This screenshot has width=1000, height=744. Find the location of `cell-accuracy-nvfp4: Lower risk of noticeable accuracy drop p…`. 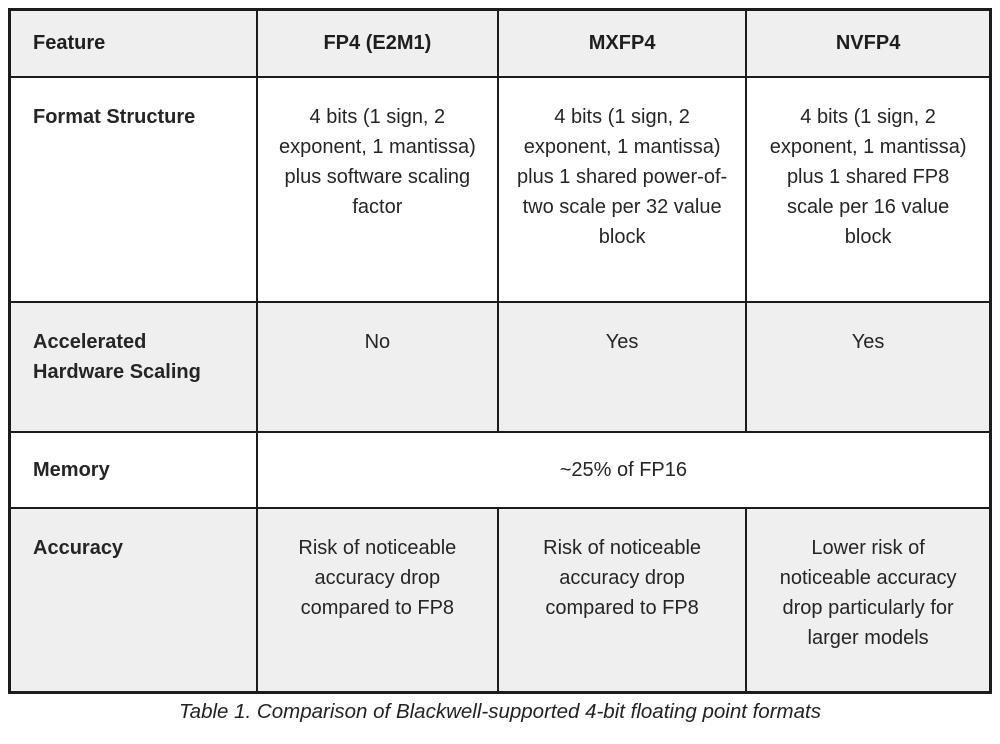

cell-accuracy-nvfp4: Lower risk of noticeable accuracy drop p… is located at coordinates (868, 600).